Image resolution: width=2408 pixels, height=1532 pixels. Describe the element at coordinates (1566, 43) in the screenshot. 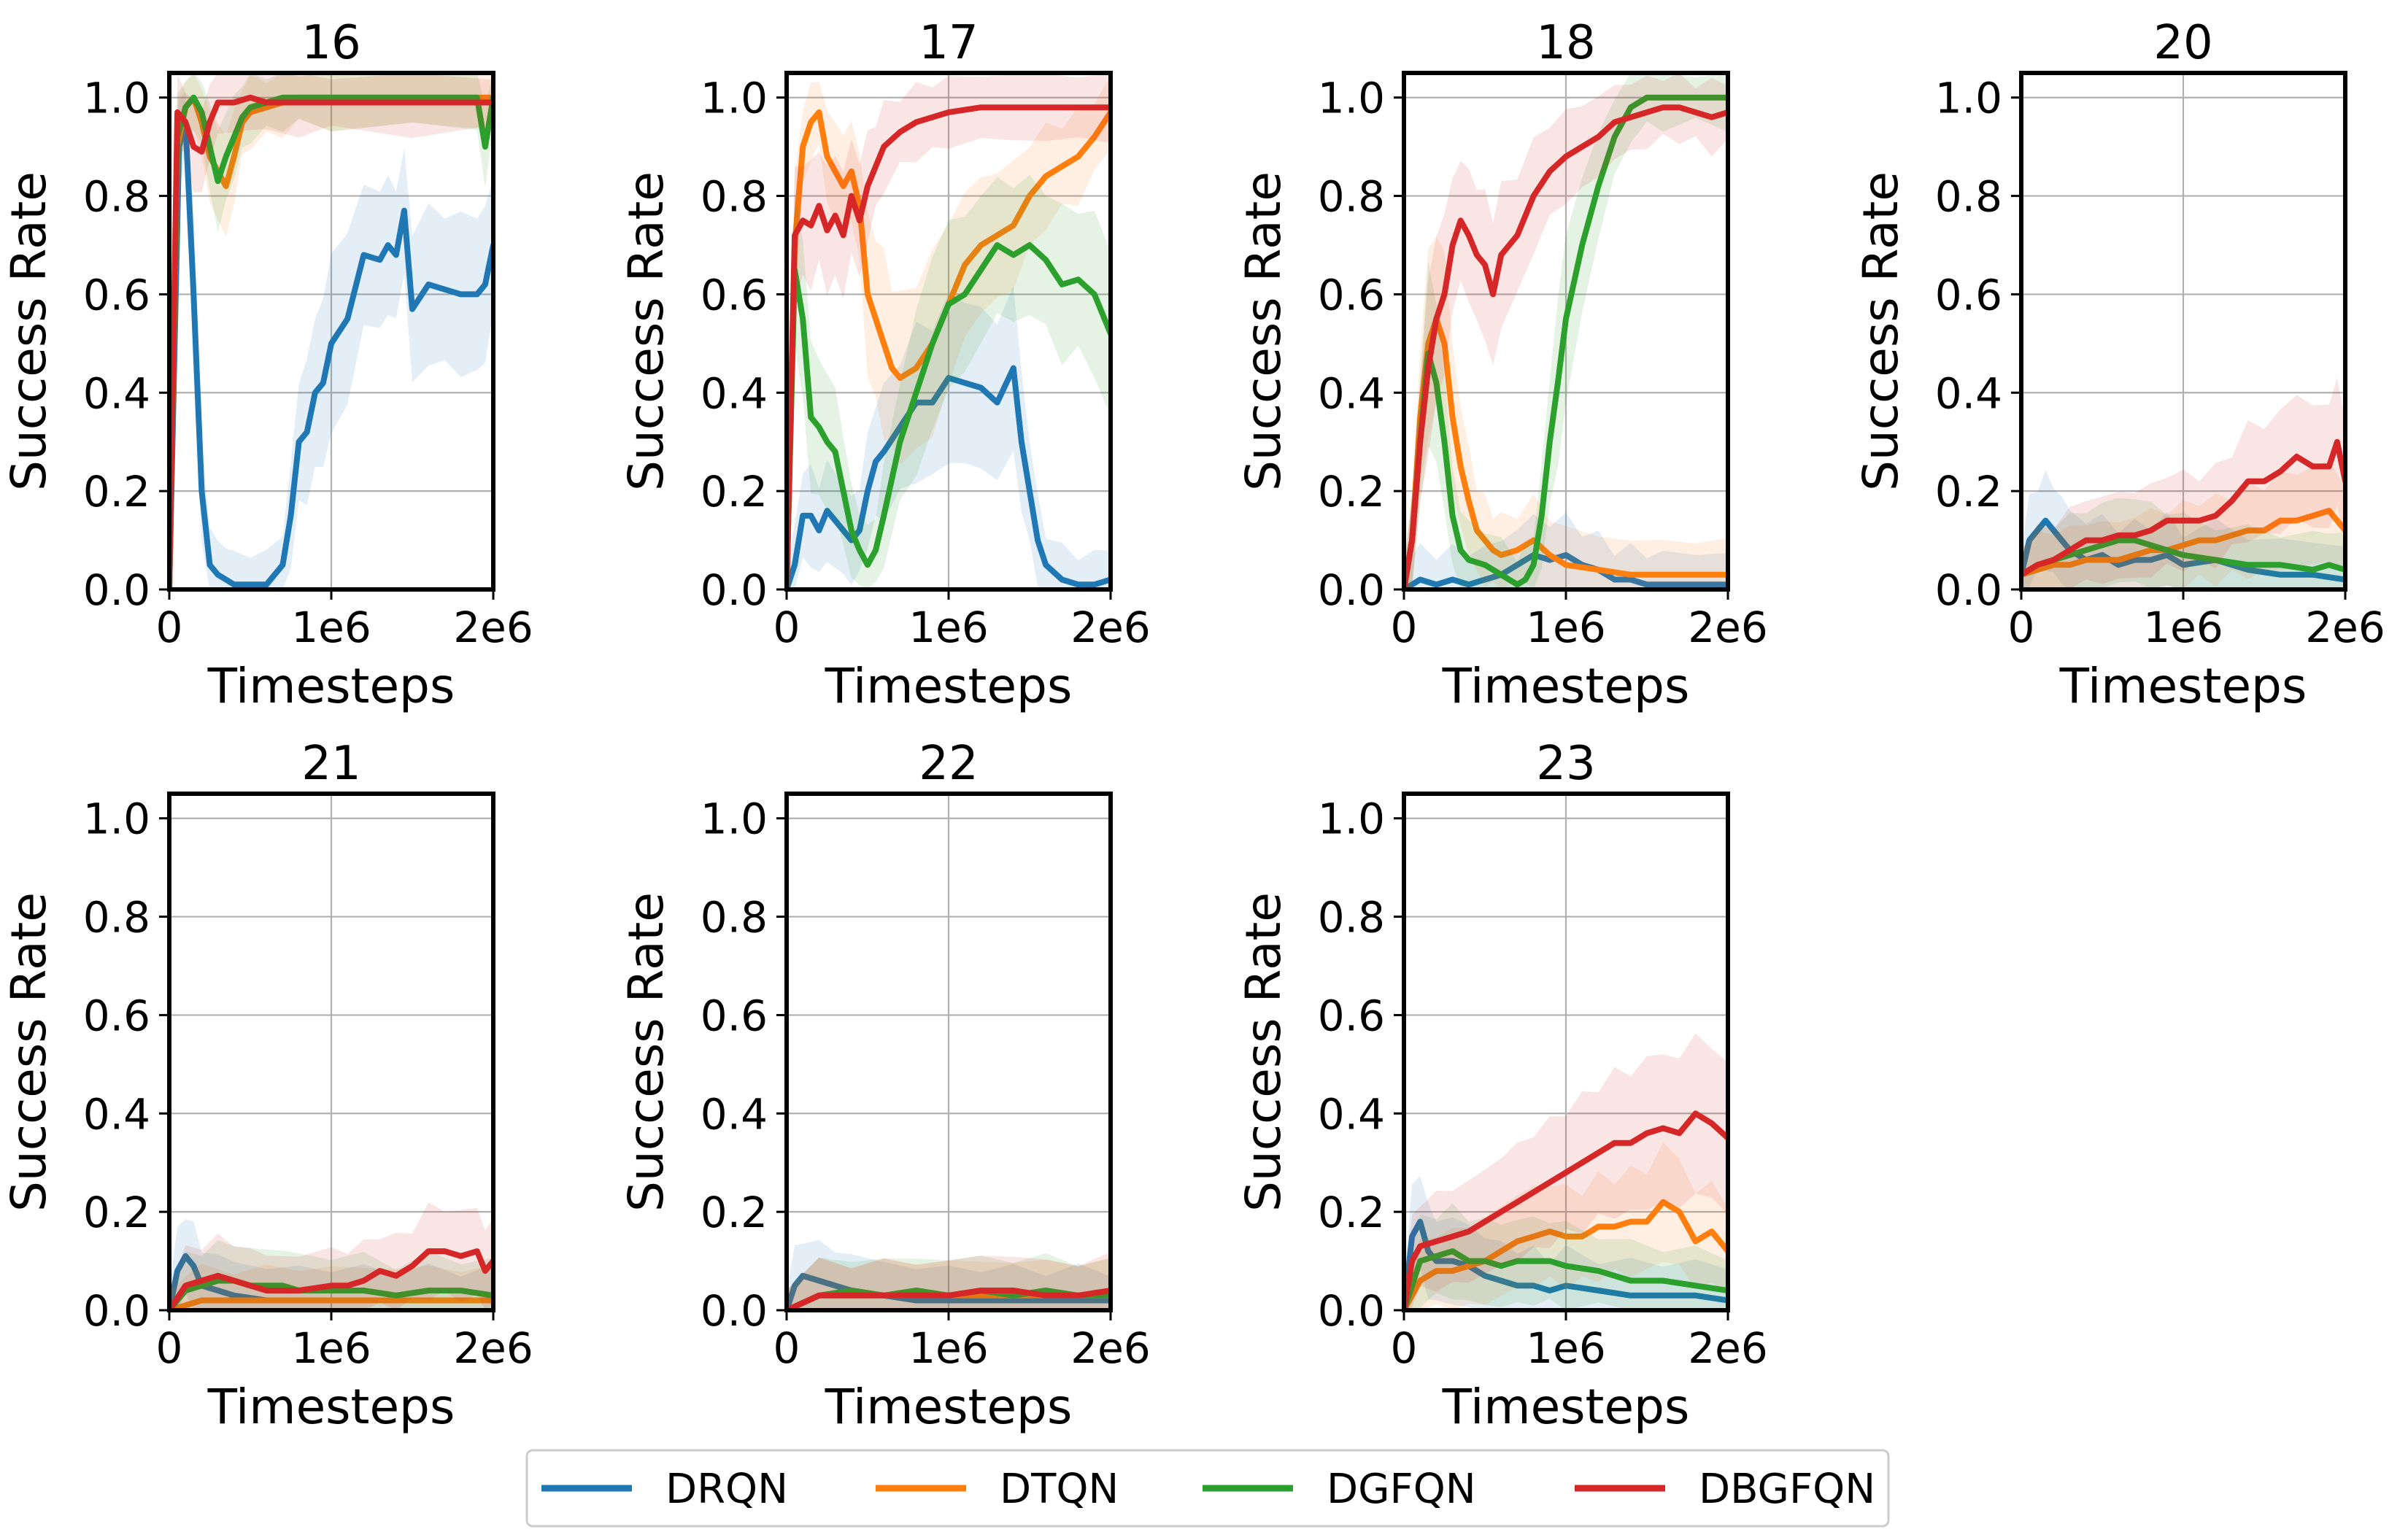

I see `subplot-title: 18` at that location.